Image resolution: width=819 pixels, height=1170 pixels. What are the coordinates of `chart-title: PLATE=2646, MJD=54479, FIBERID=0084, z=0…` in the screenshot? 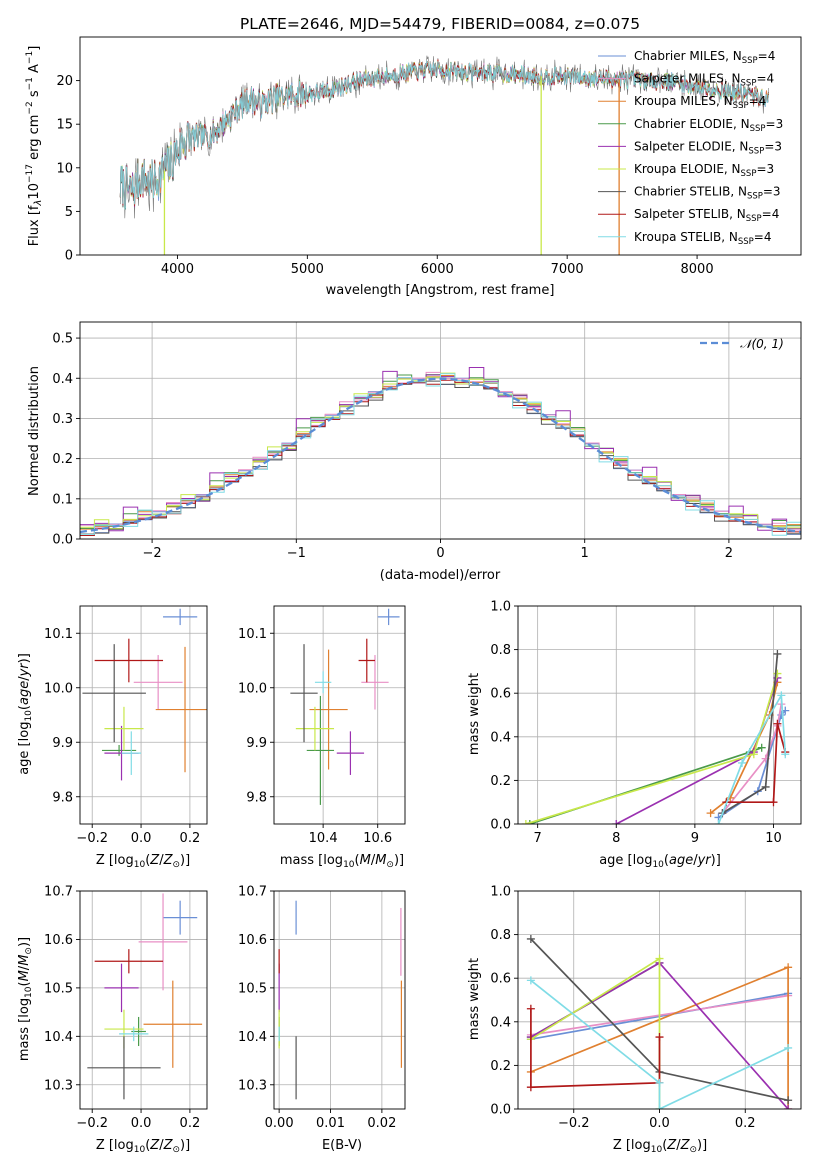 It's located at (440, 24).